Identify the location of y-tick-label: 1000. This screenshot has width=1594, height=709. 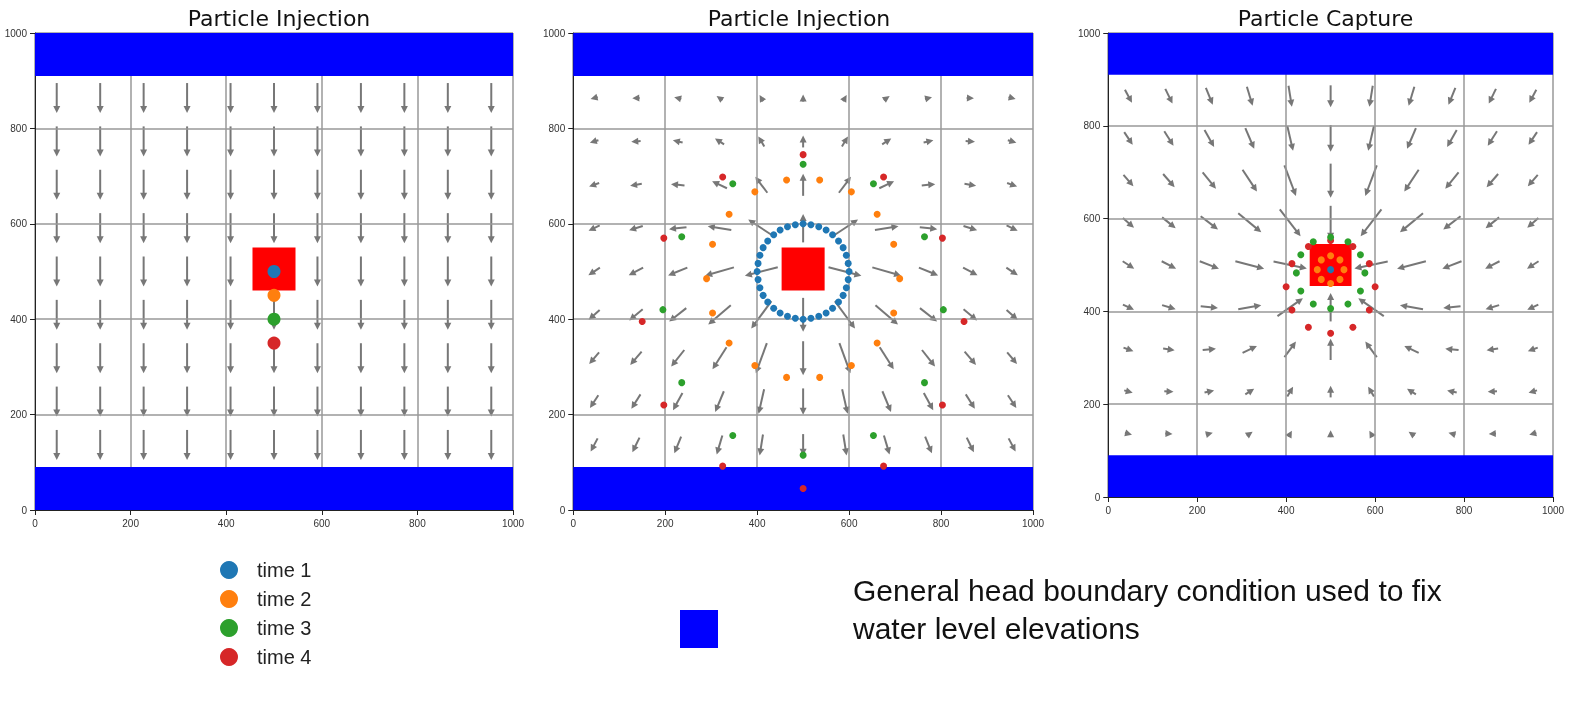
(554, 33).